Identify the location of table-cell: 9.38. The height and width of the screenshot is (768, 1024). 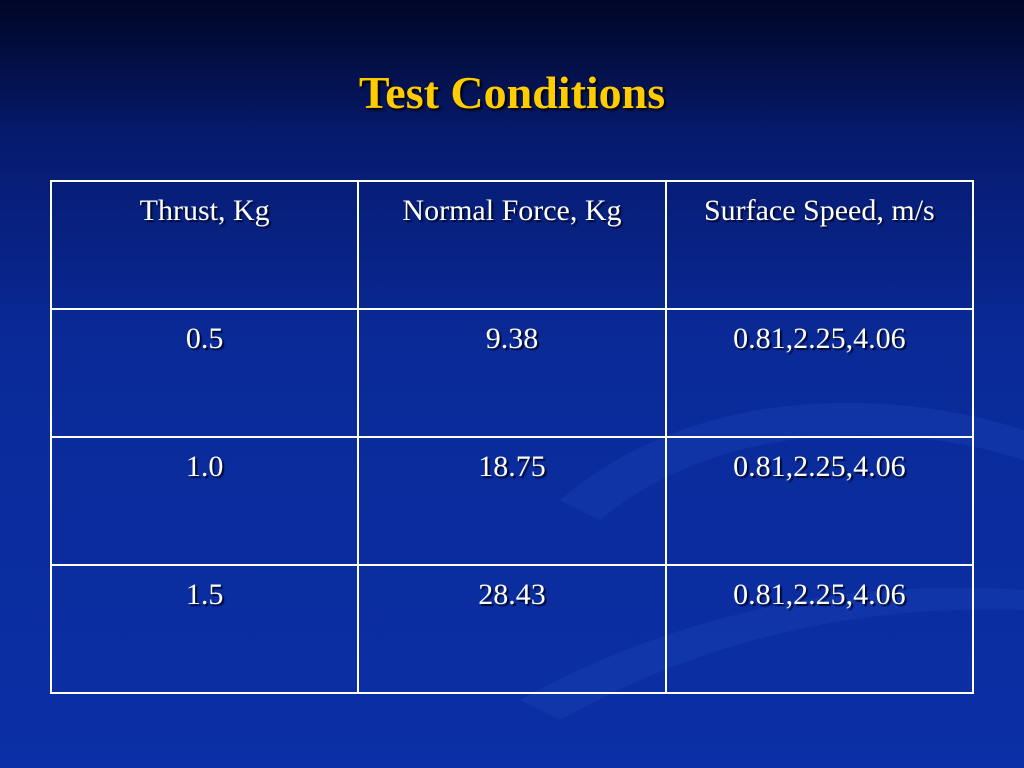
(512, 373).